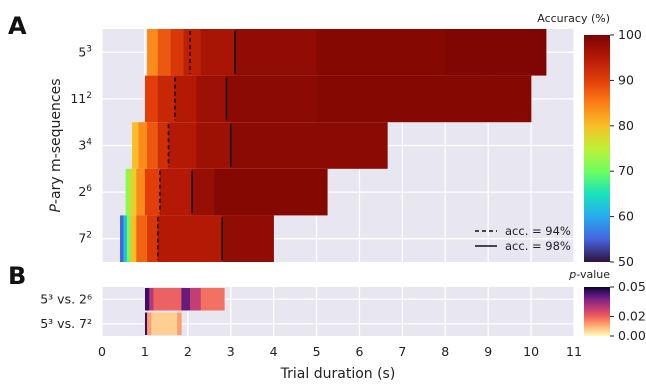  I want to click on y-tick-base: 11, so click(78, 98).